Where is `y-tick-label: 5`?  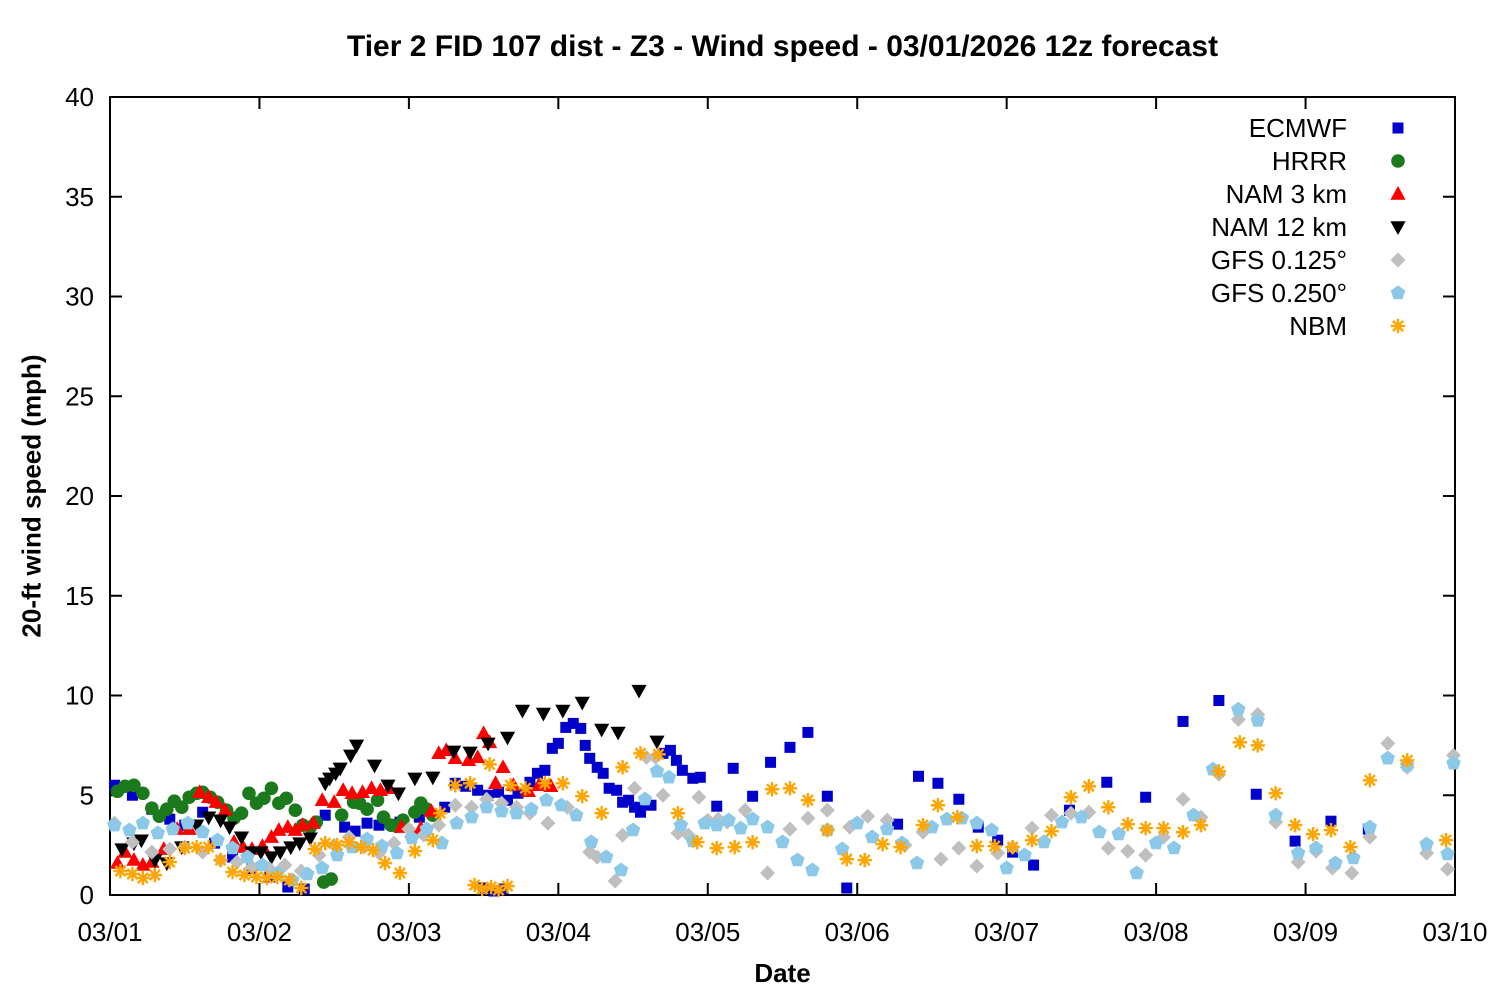
y-tick-label: 5 is located at coordinates (87, 795).